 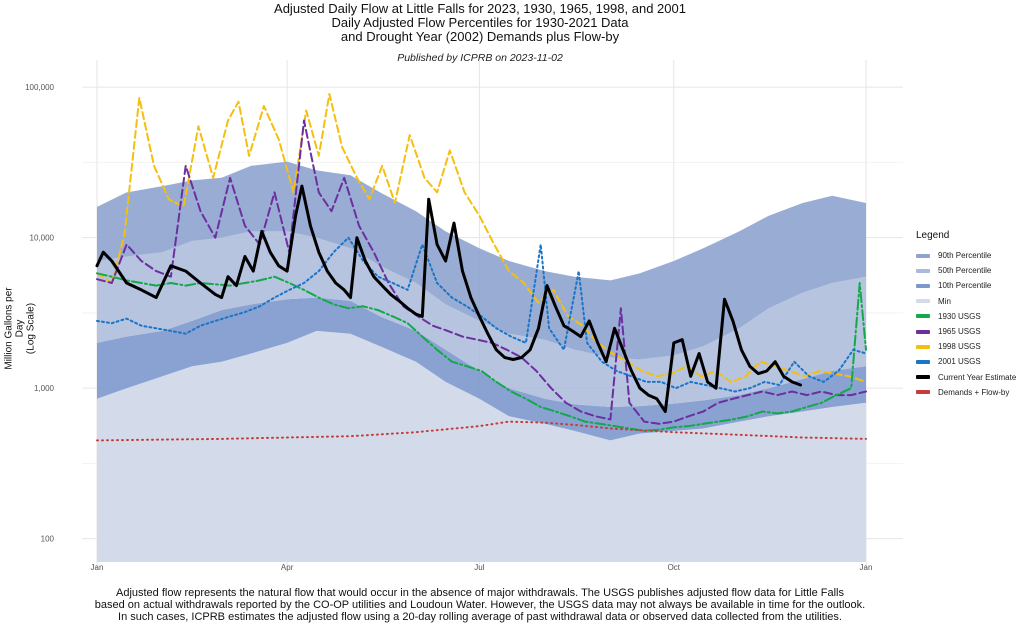 I want to click on legend-label: 1930 USGS, so click(x=959, y=316).